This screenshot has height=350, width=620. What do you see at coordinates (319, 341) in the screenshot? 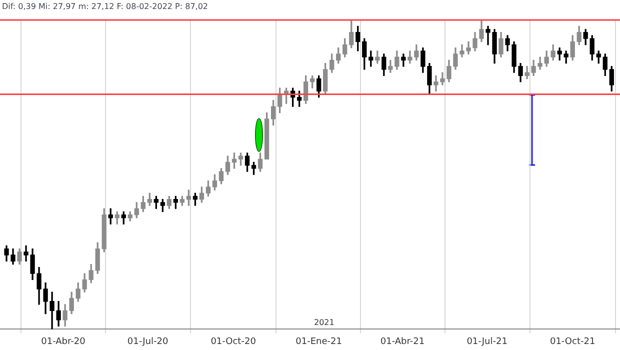
I see `x-tick-label: 01-Ene-21` at bounding box center [319, 341].